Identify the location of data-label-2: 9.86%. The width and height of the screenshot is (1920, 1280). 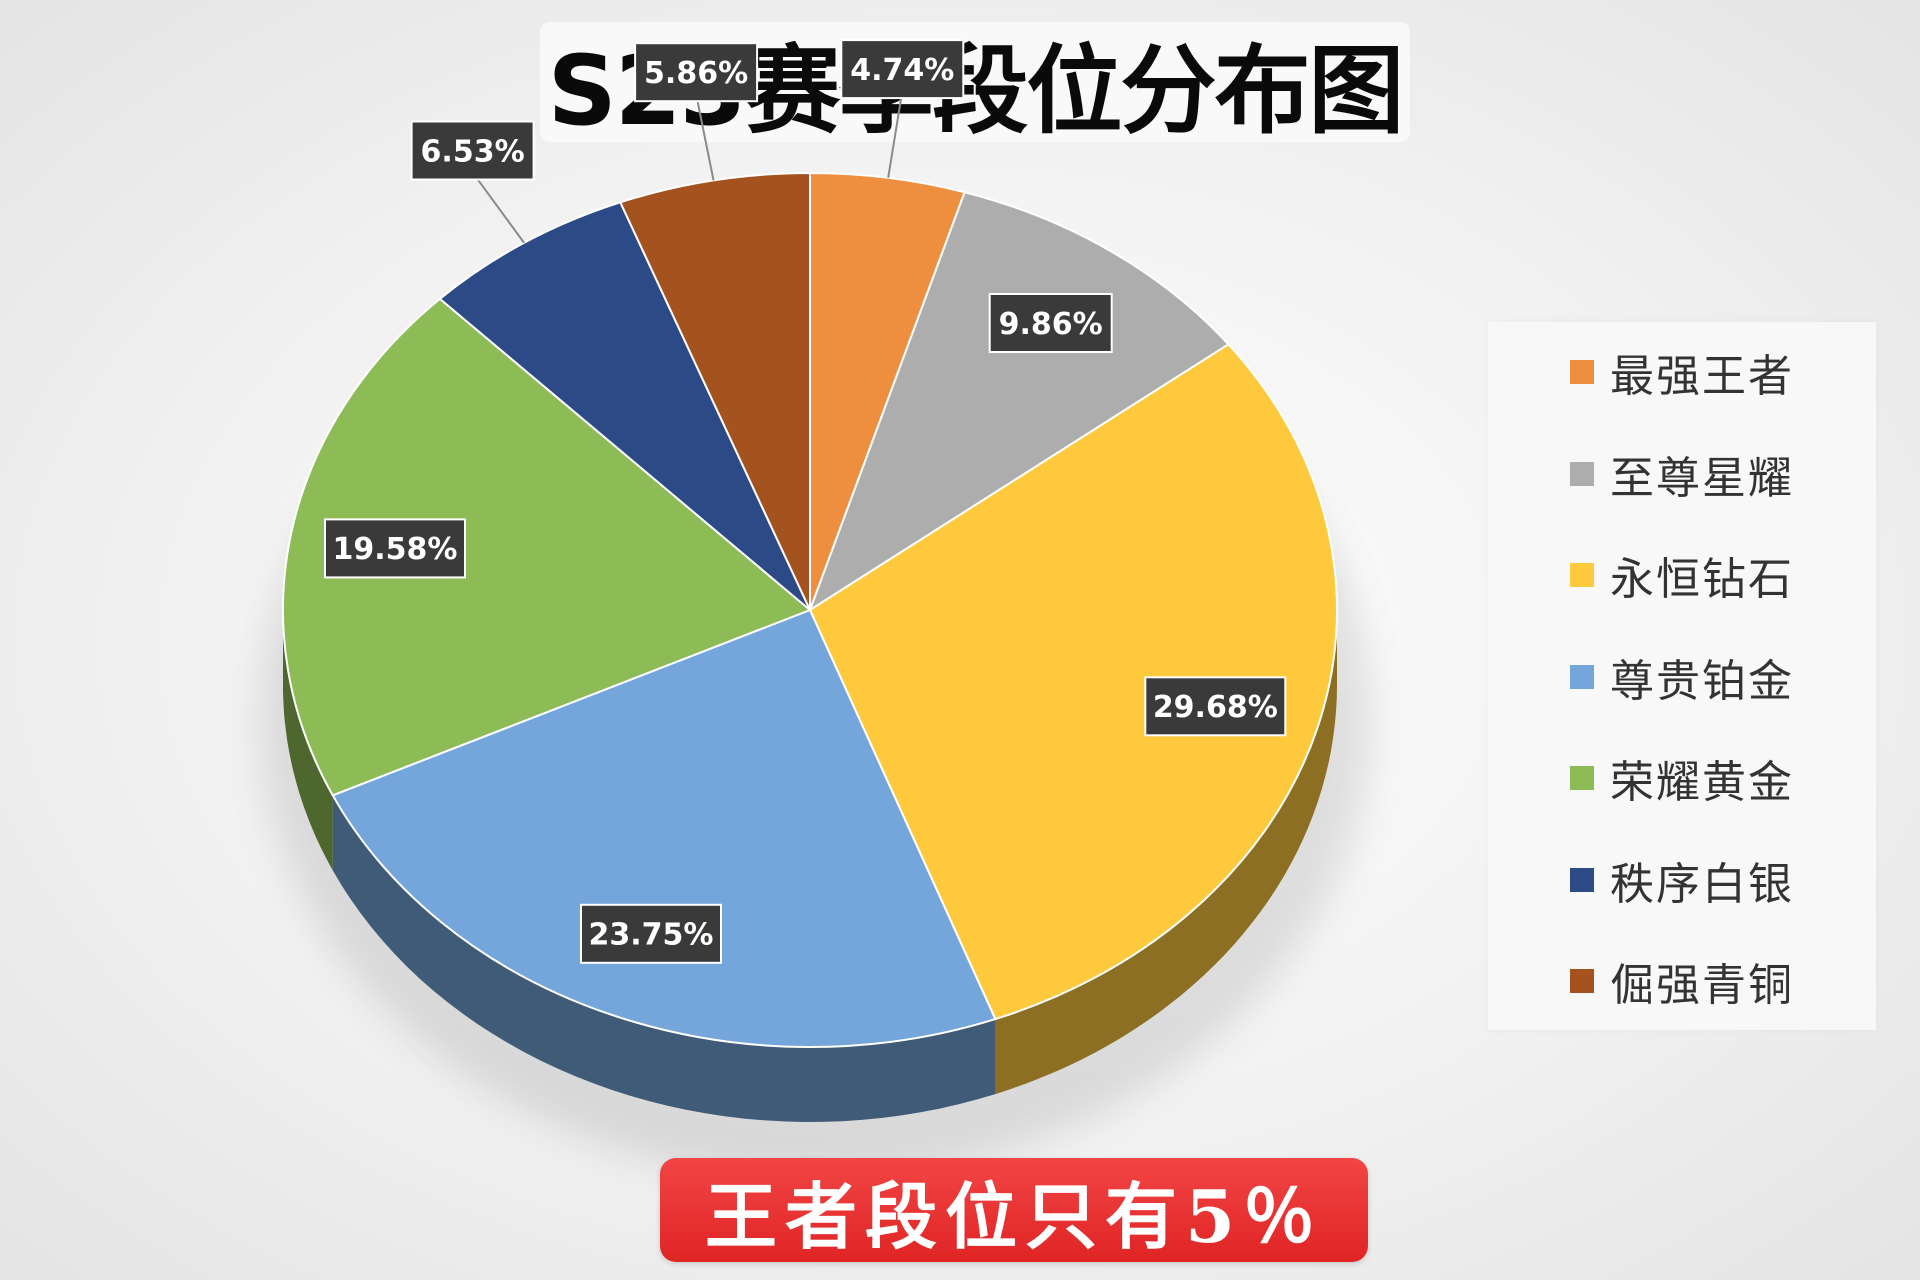
(1050, 323).